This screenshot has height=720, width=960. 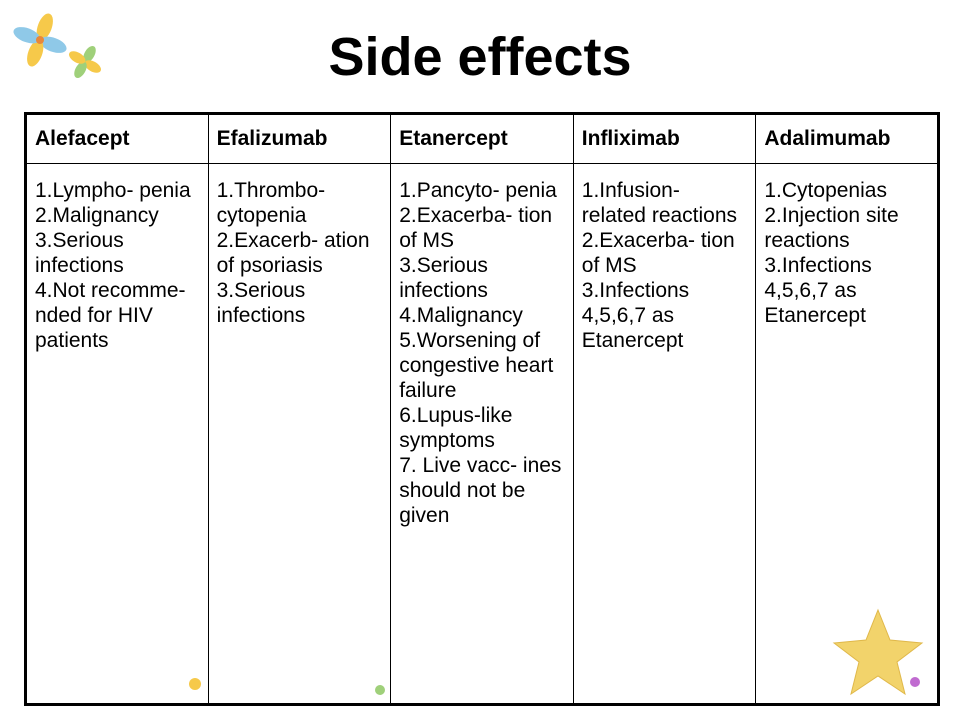 I want to click on list-item: 6.Lupus-like symptoms, so click(x=456, y=428).